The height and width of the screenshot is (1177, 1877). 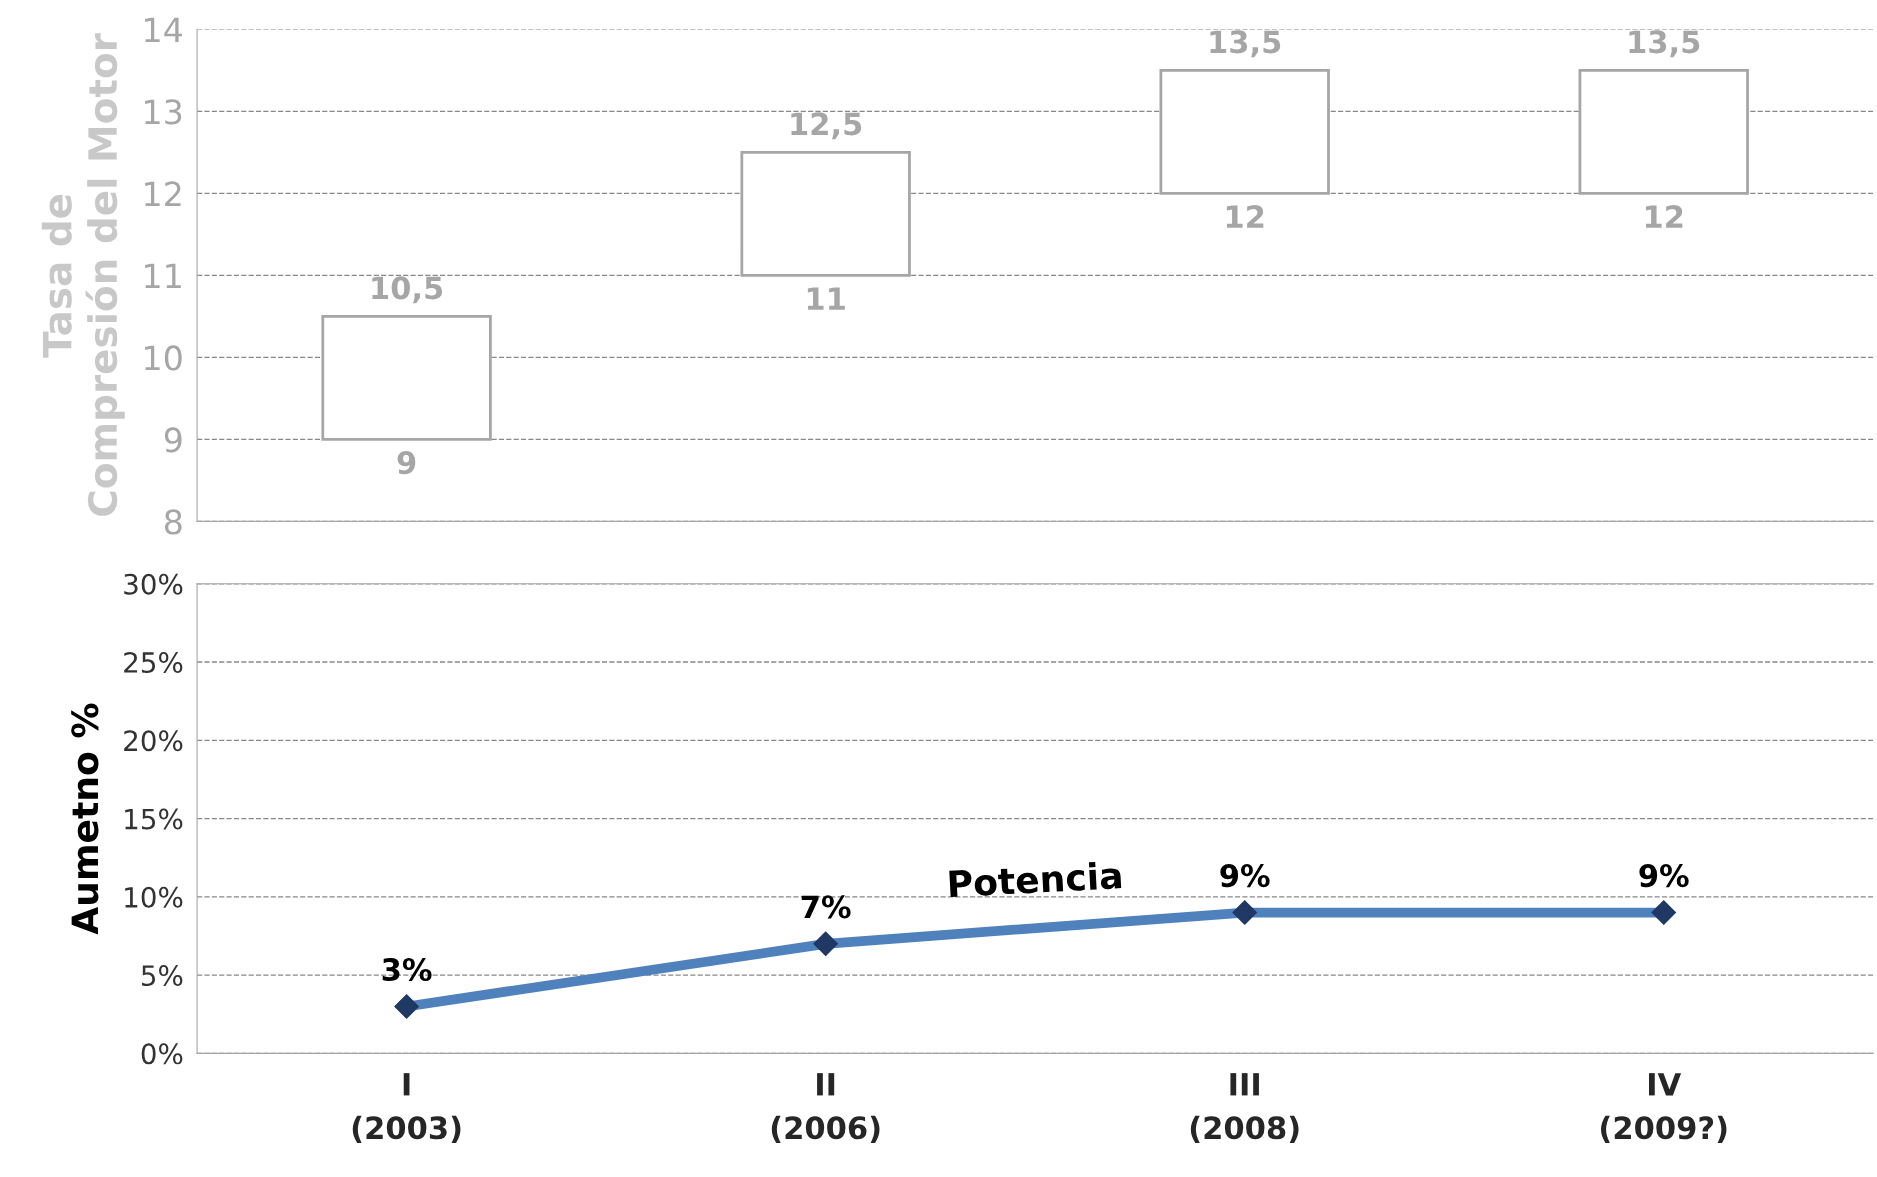 I want to click on y-tick-label: 5%, so click(x=162, y=976).